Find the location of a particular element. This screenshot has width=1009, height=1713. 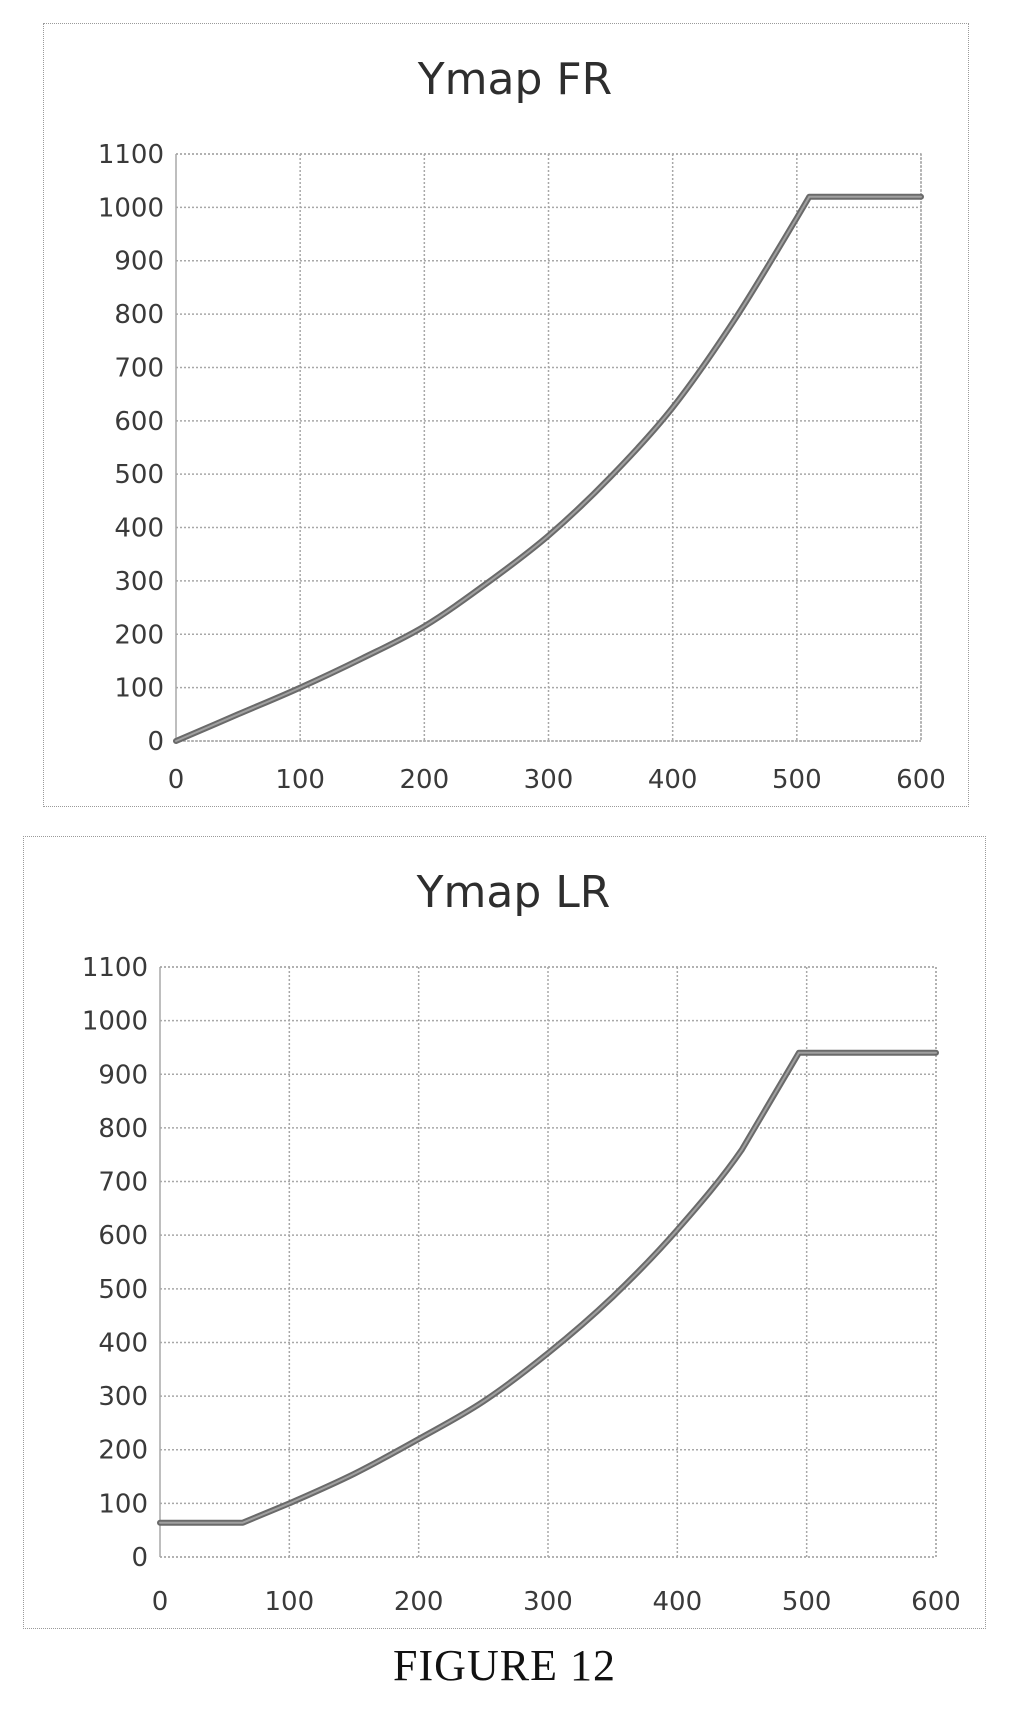

chart-title: Ymap LR is located at coordinates (513, 892).